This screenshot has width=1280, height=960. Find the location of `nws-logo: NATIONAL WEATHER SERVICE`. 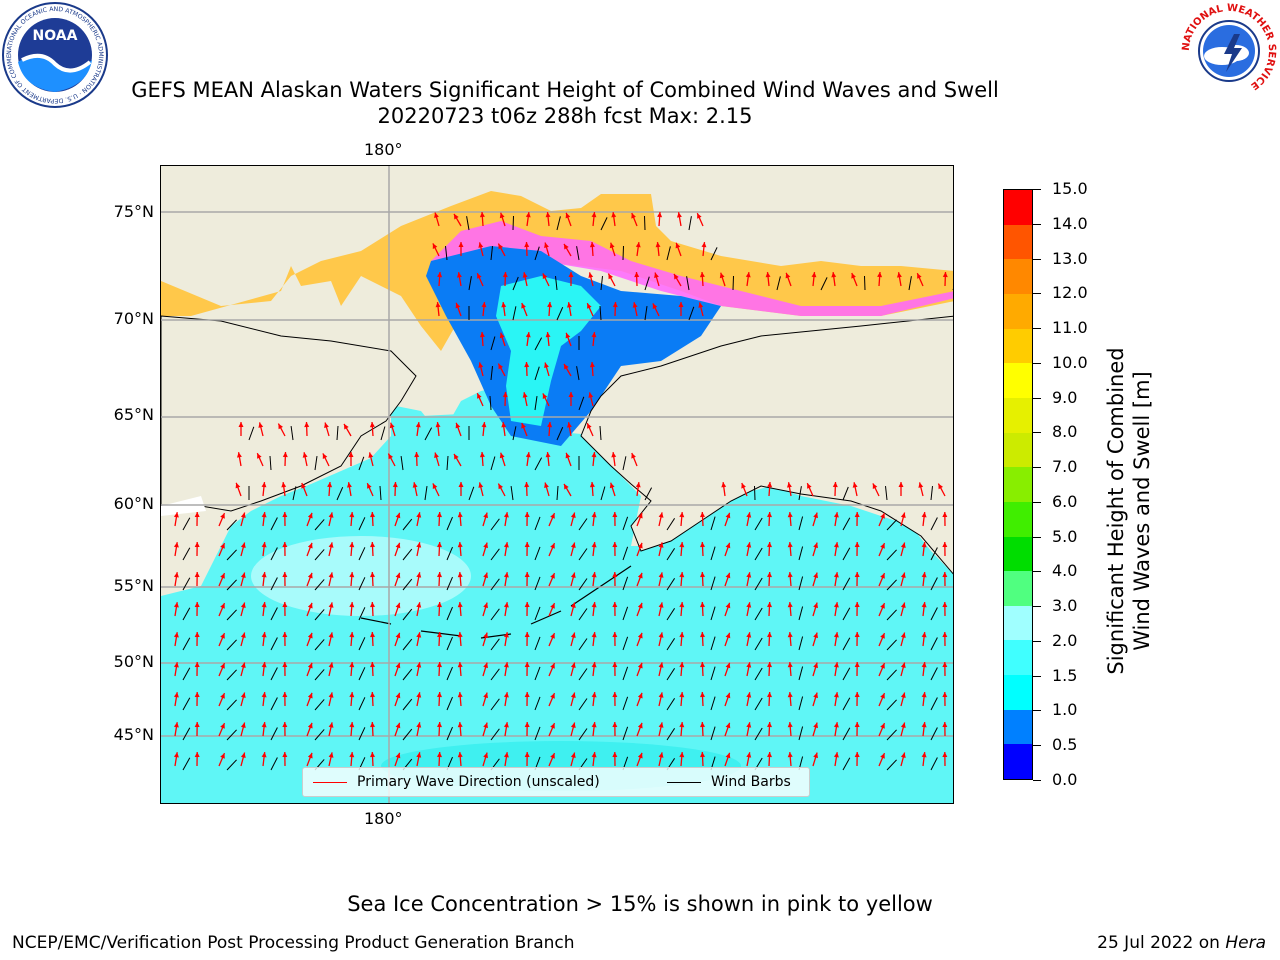

nws-logo: NATIONAL WEATHER SERVICE is located at coordinates (1229, 51).